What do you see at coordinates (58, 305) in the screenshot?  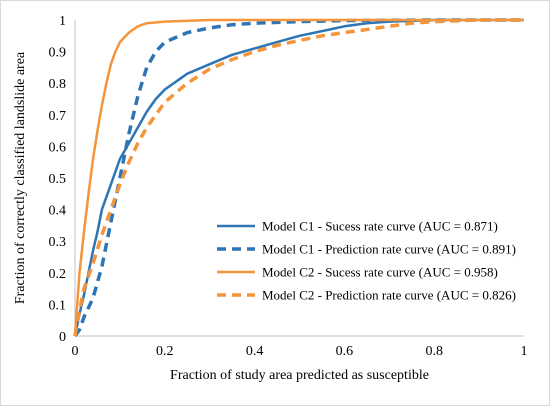 I see `y-tick-label: 0.1` at bounding box center [58, 305].